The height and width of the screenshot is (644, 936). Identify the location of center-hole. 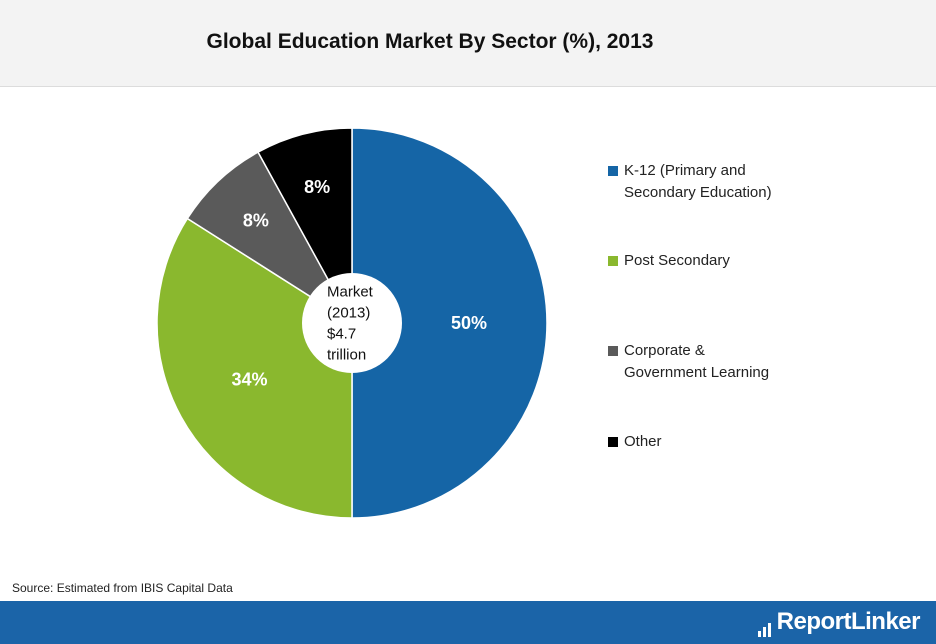
(352, 323).